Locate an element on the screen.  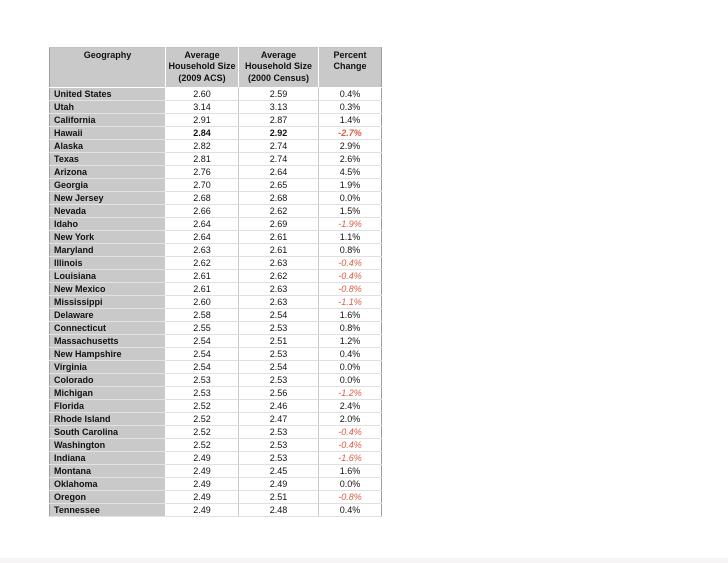
table-row: Massachusetts 2.54 2.51 1.2% is located at coordinates (215, 340).